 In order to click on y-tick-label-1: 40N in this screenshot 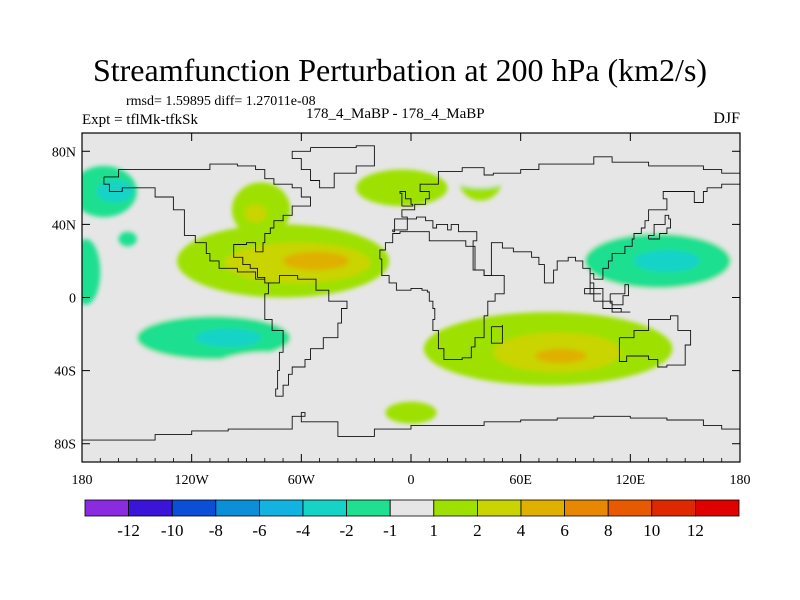, I will do `click(64, 225)`.